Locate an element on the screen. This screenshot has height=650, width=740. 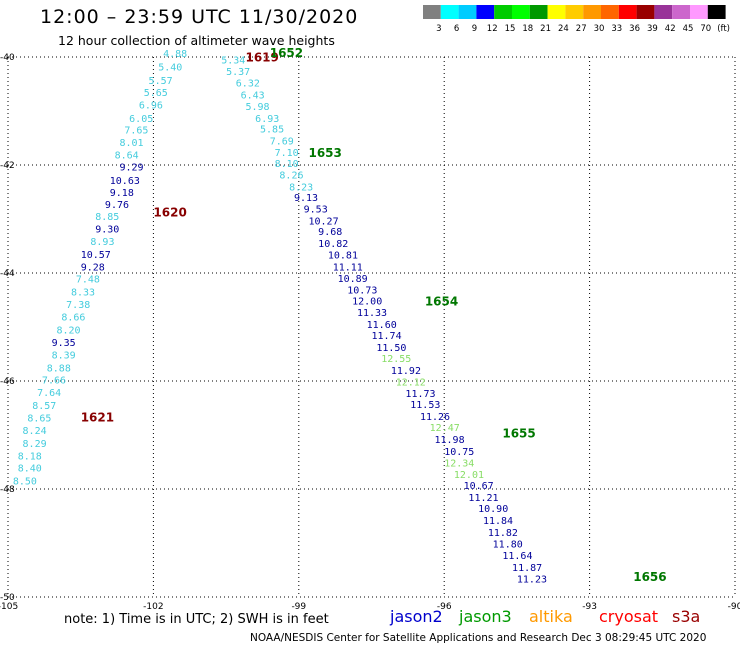
wave-height-value: 10.90 is located at coordinates (493, 509).